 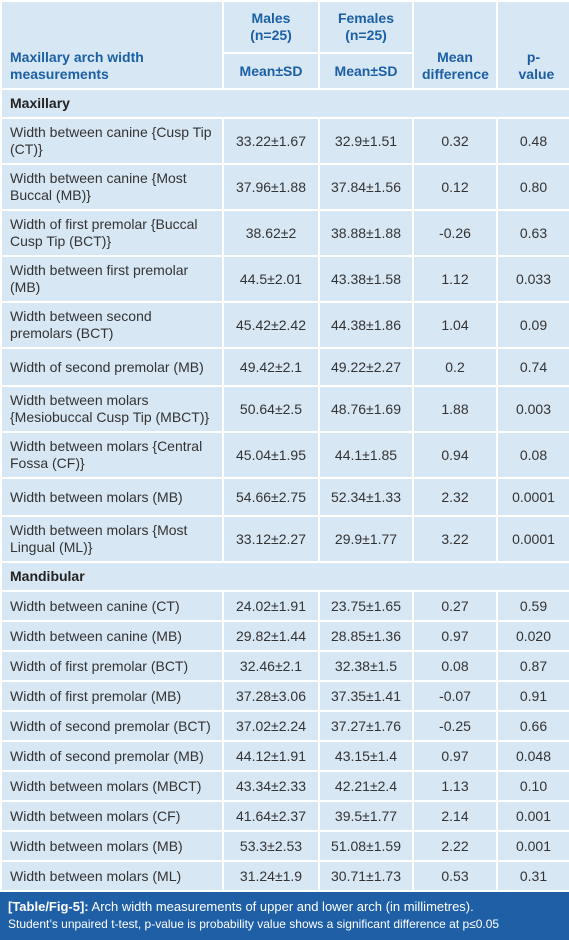 What do you see at coordinates (455, 455) in the screenshot?
I see `value-cell: 0.94` at bounding box center [455, 455].